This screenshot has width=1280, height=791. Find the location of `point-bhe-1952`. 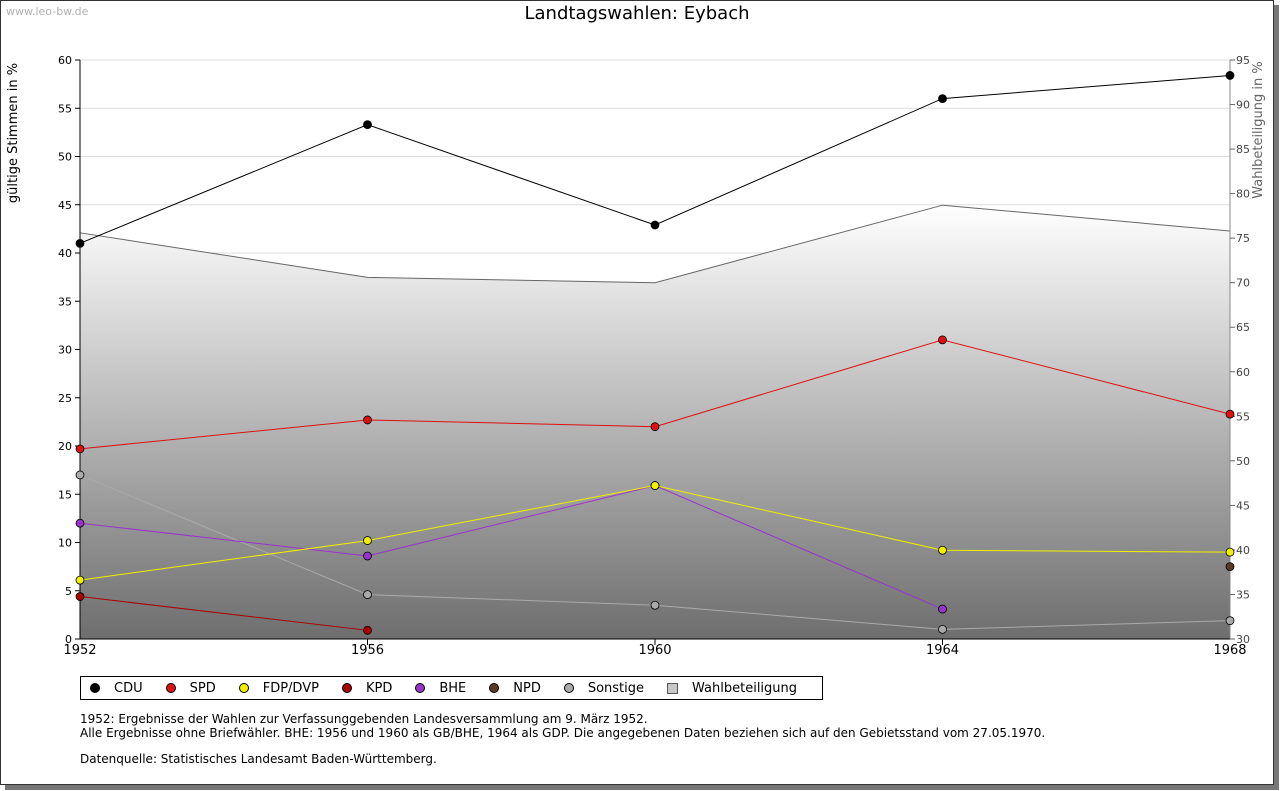

point-bhe-1952 is located at coordinates (80, 523).